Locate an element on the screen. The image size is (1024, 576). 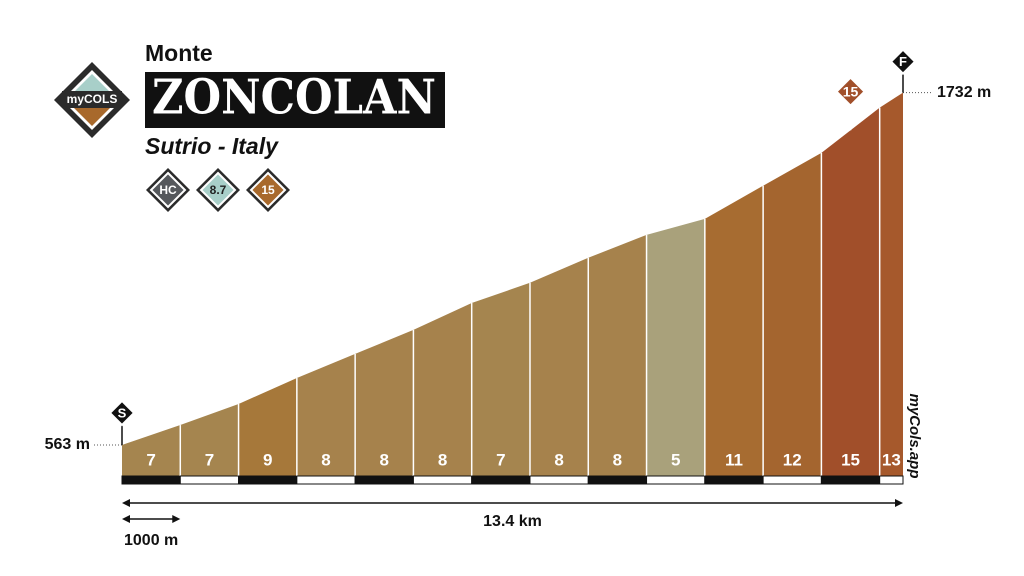
badges: HC 8.7 15 is located at coordinates (218, 190).